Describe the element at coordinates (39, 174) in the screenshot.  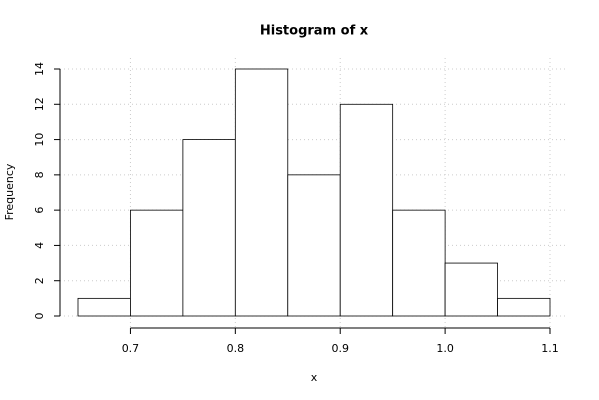
I see `y-tick-label: 8` at that location.